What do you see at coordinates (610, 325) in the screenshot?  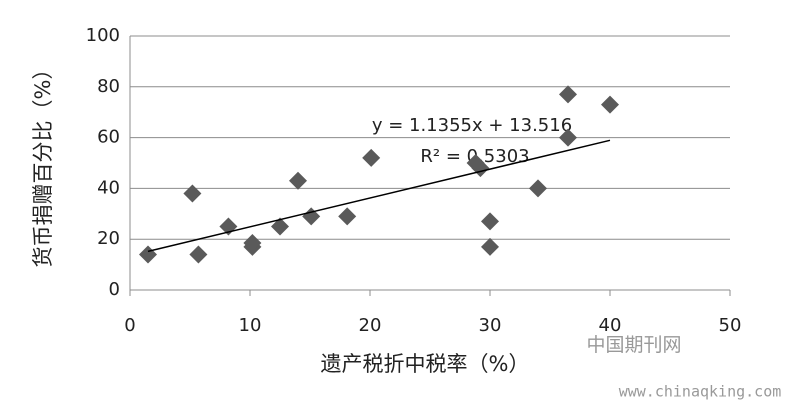 I see `x-tick-label: 40` at bounding box center [610, 325].